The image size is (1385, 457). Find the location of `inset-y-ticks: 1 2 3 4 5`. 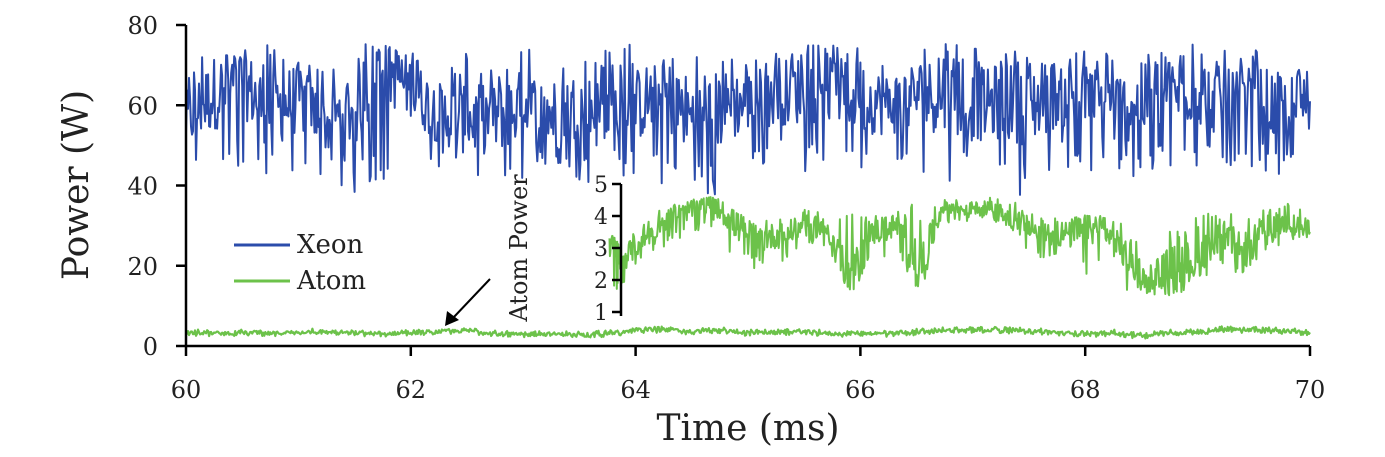

inset-y-ticks: 1 2 3 4 5 is located at coordinates (607, 249).